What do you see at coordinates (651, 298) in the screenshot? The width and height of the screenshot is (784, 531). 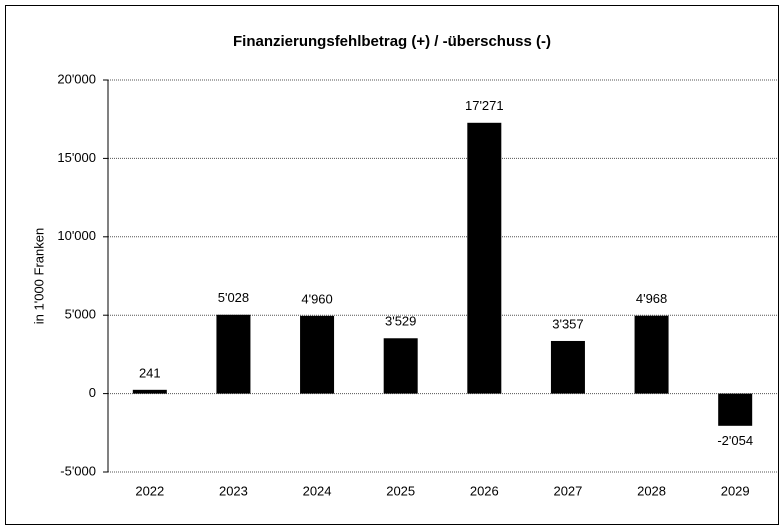 I see `data-label: 4'968` at bounding box center [651, 298].